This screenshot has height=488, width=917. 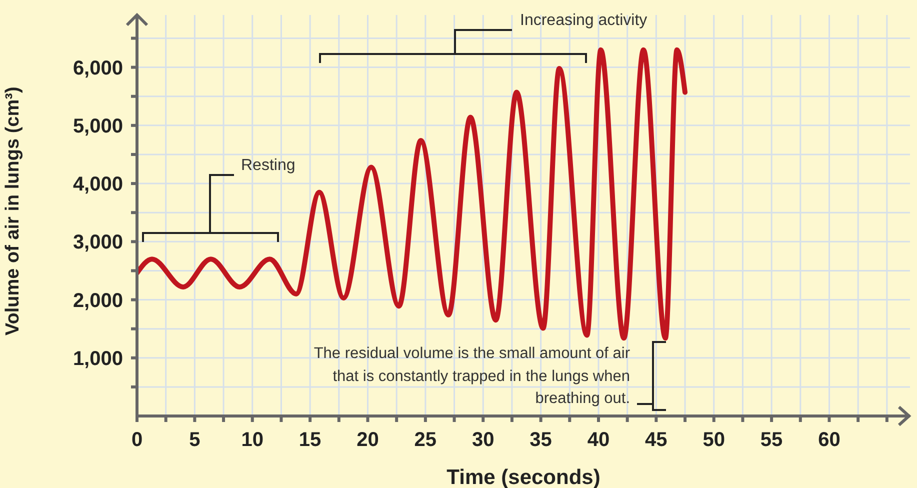 What do you see at coordinates (97, 359) in the screenshot?
I see `y-tick-label: 1,000` at bounding box center [97, 359].